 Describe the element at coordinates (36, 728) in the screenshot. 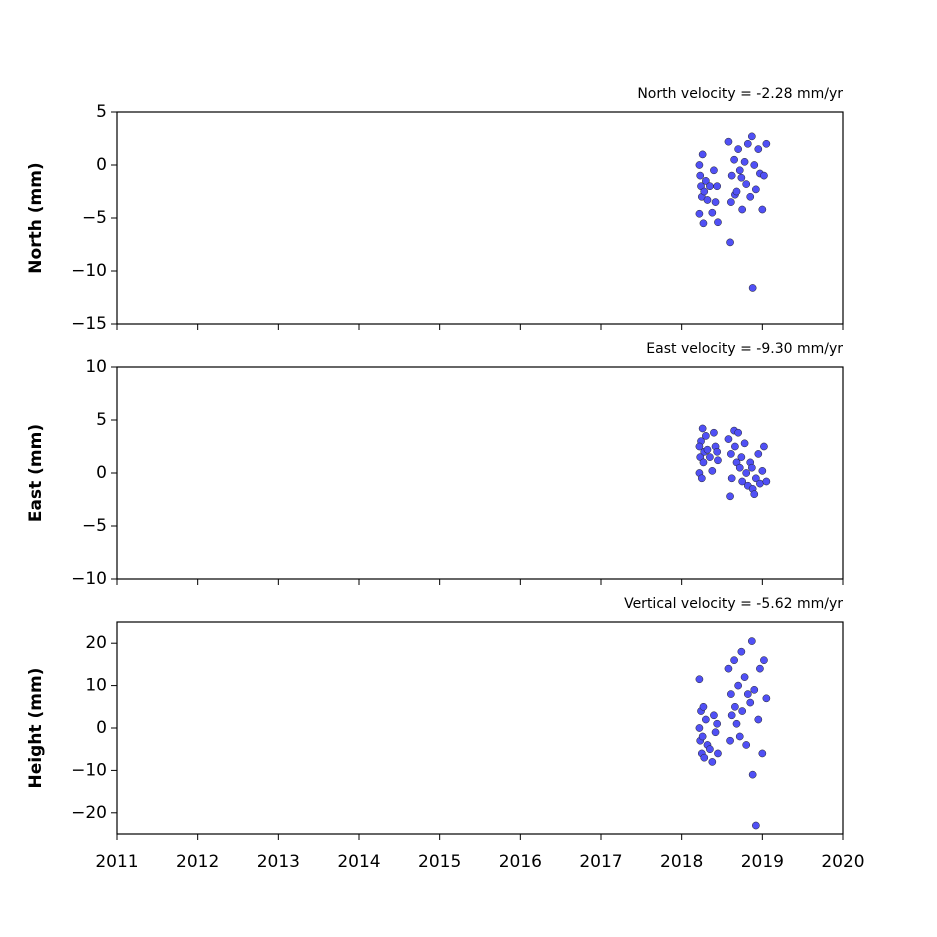

I see `y-axis-label: Height (mm)` at that location.